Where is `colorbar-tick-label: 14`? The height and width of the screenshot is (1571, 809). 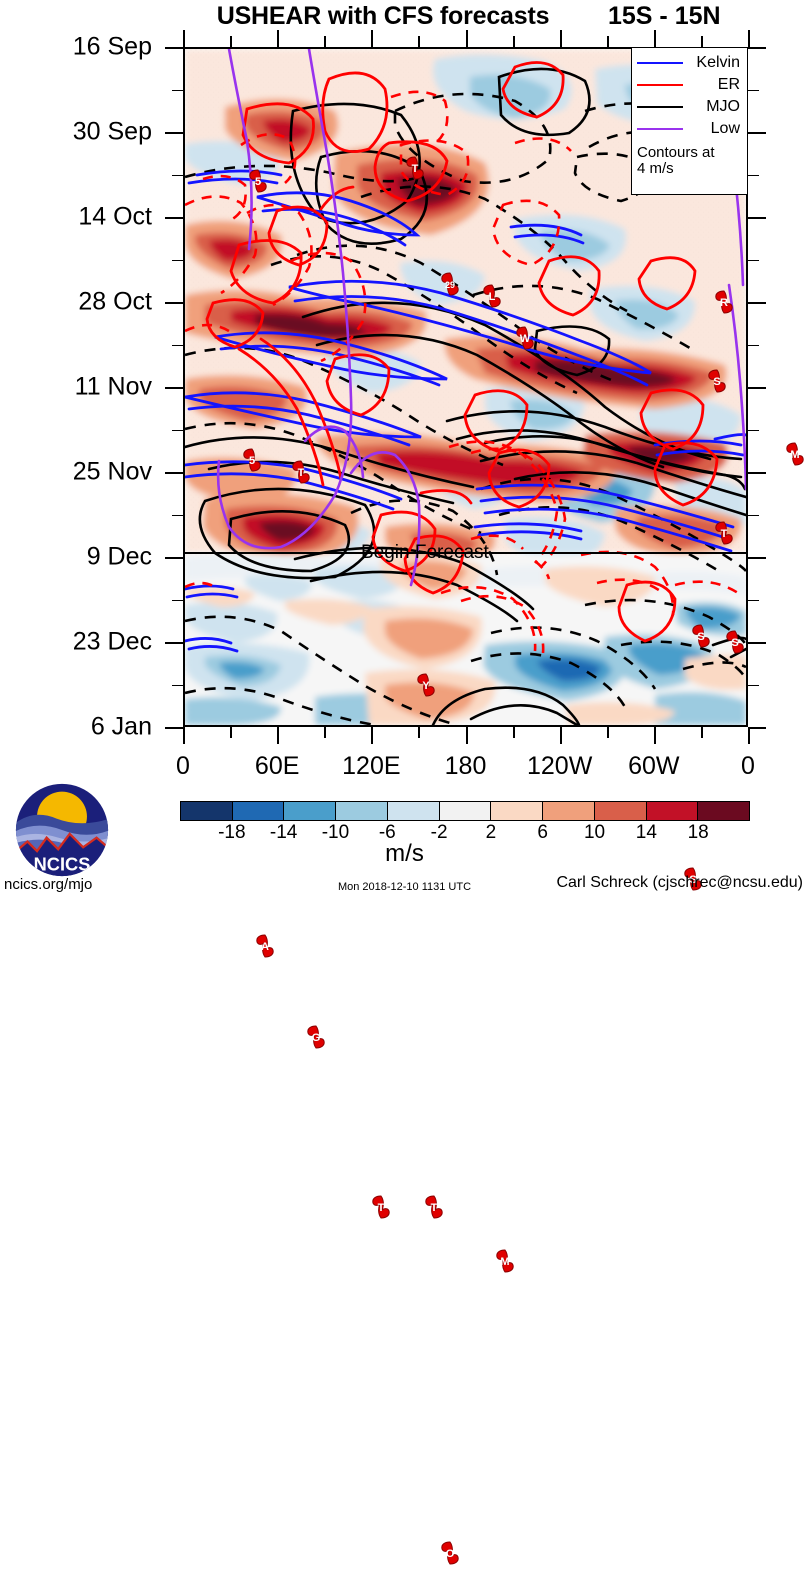 colorbar-tick-label: 14 is located at coordinates (646, 832).